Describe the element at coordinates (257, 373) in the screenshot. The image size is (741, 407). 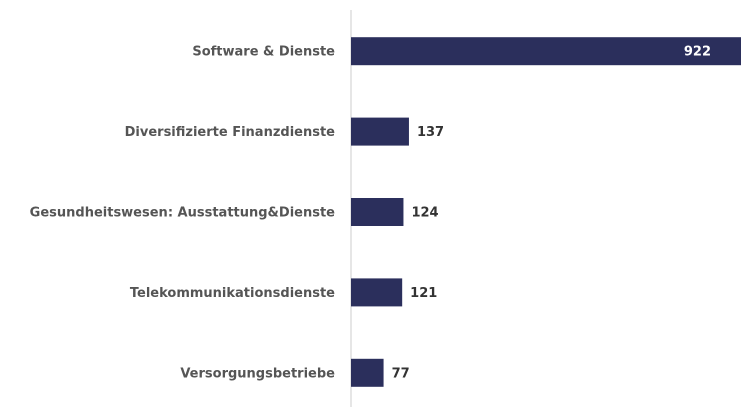
I see `category-label: Versorgungsbetriebe` at that location.